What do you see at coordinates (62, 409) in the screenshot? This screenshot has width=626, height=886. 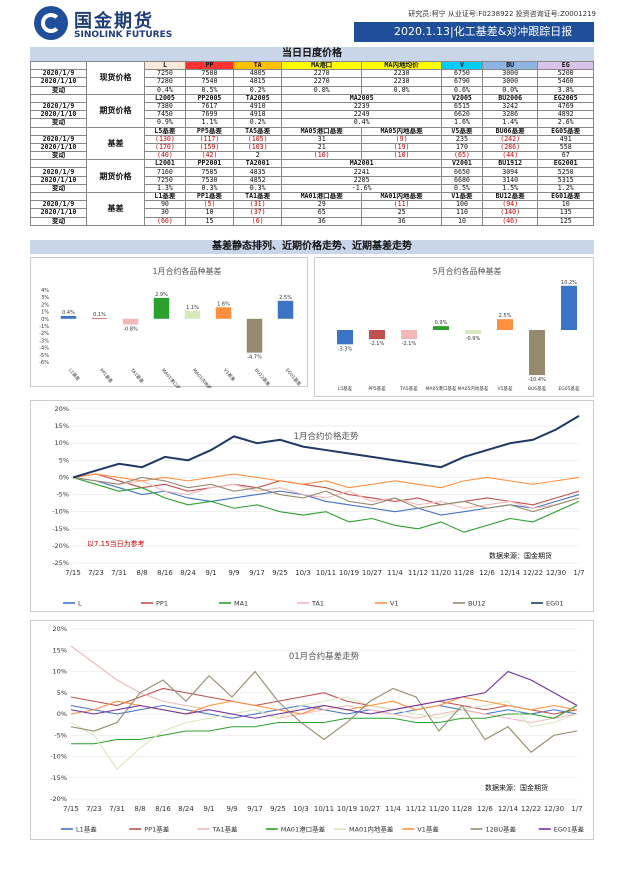 I see `y-tick-label: 20%` at bounding box center [62, 409].